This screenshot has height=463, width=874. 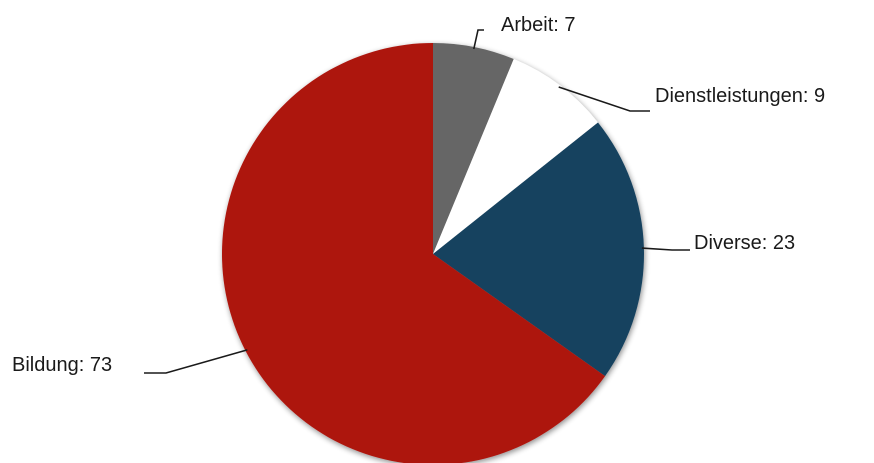 I want to click on leader-line-bildung, so click(x=195, y=361).